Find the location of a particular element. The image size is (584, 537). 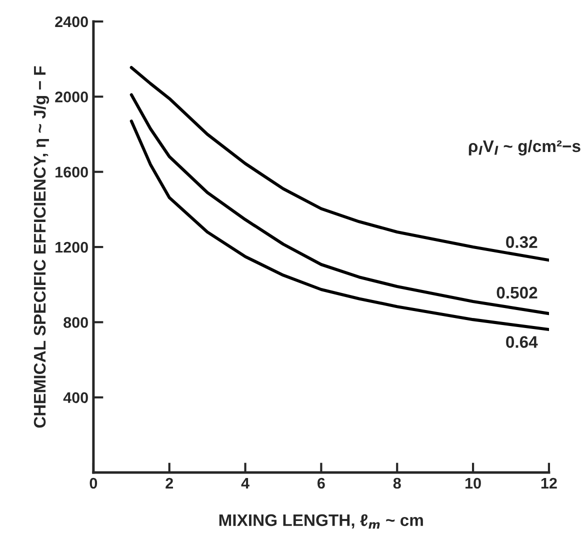

x-tick-label: 8 is located at coordinates (397, 483).